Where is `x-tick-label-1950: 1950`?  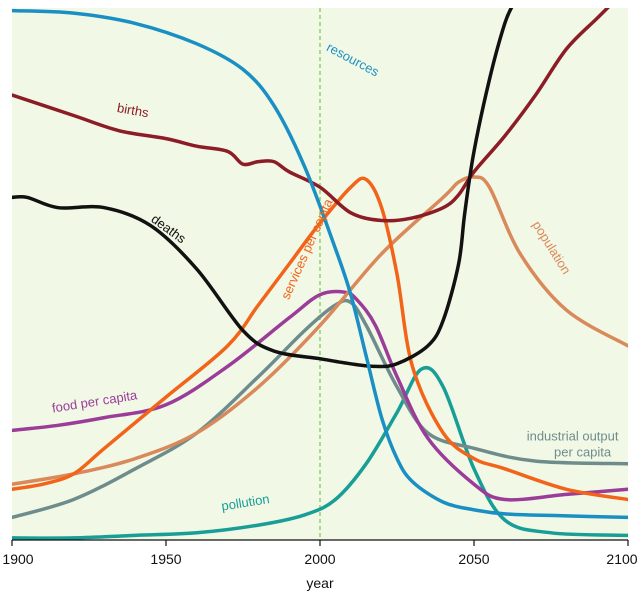 x-tick-label-1950: 1950 is located at coordinates (165, 559).